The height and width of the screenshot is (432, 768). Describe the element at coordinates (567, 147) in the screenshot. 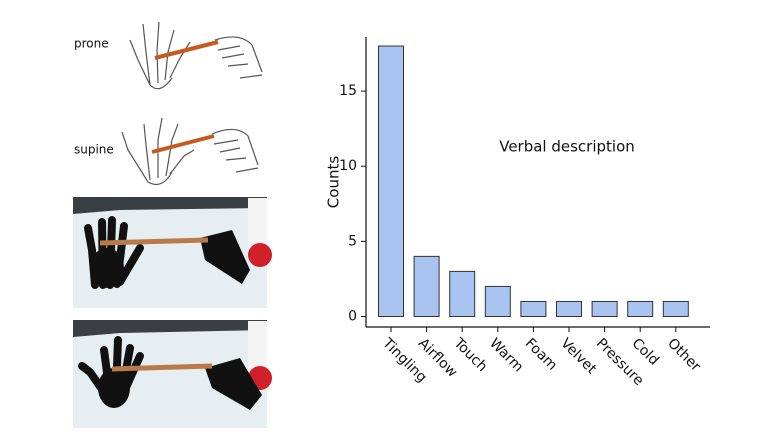

I see `chart-title: Verbal description` at that location.